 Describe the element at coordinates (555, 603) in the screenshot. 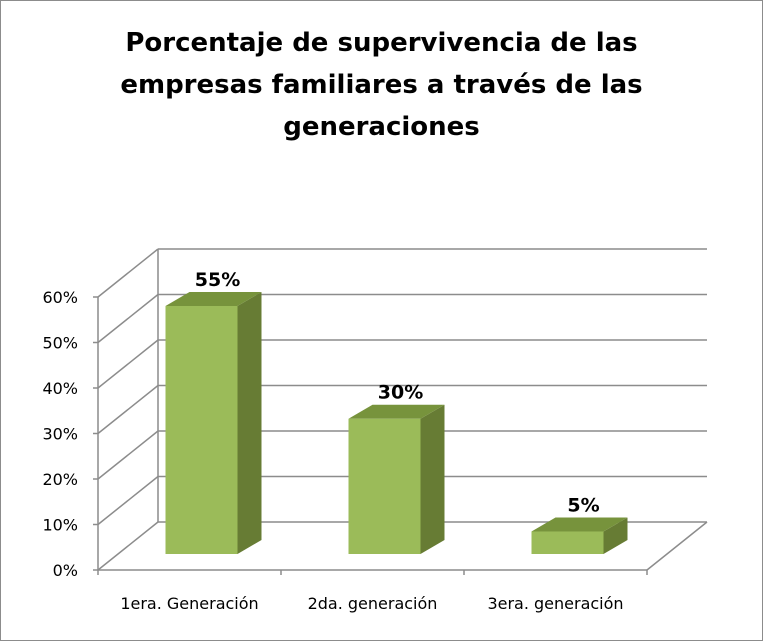

I see `x-tick-label: 3era. generación` at that location.